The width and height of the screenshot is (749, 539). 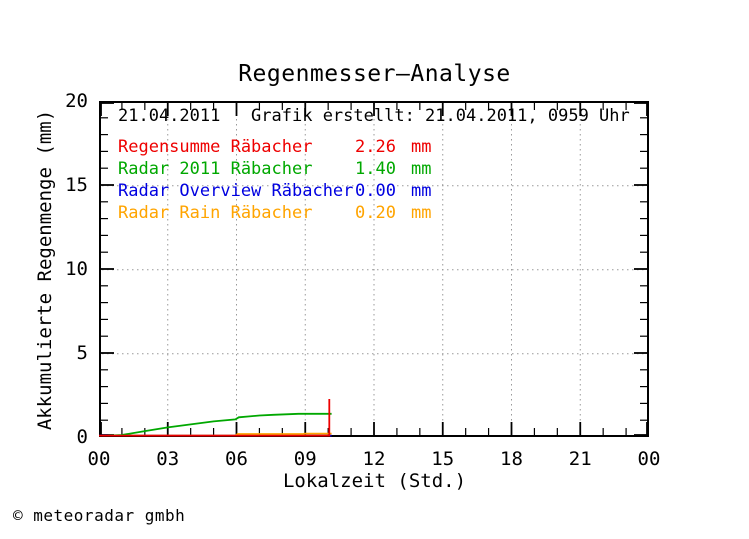 What do you see at coordinates (82, 437) in the screenshot?
I see `y-tick-label: 0` at bounding box center [82, 437].